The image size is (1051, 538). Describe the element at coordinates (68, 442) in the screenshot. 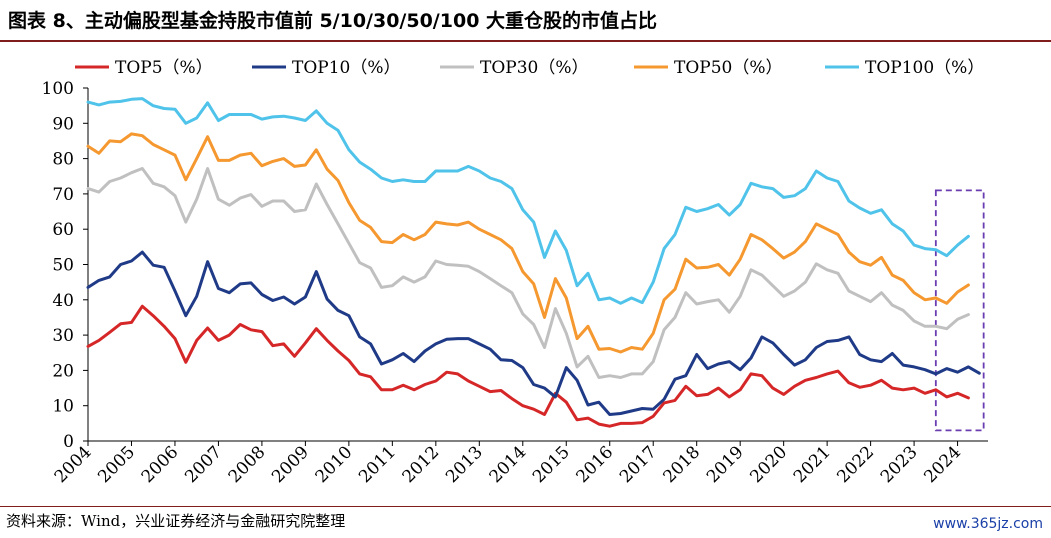

I see `y-tick-label: 0` at that location.